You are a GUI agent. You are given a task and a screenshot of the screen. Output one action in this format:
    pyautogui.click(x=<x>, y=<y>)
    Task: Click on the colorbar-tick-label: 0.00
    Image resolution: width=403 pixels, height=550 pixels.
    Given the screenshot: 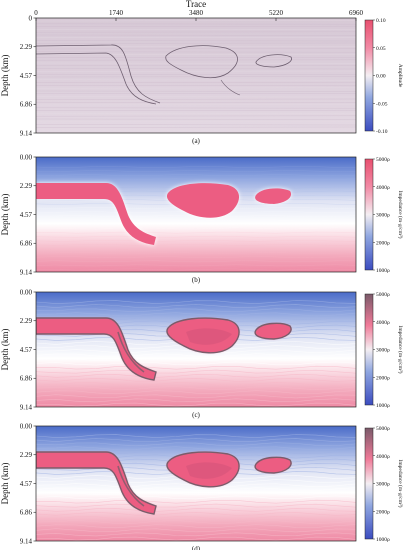 What is the action you would take?
    pyautogui.click(x=381, y=77)
    